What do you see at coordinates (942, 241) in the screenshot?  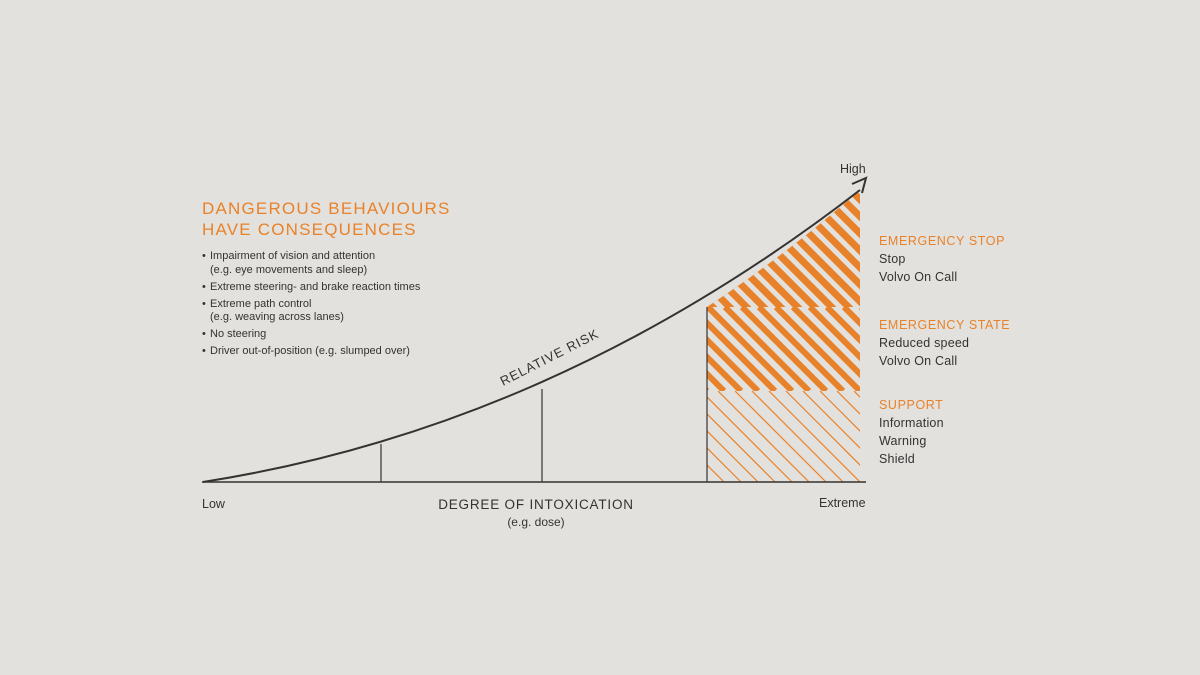 I see `level-title: EMERGENCY STOP` at bounding box center [942, 241].